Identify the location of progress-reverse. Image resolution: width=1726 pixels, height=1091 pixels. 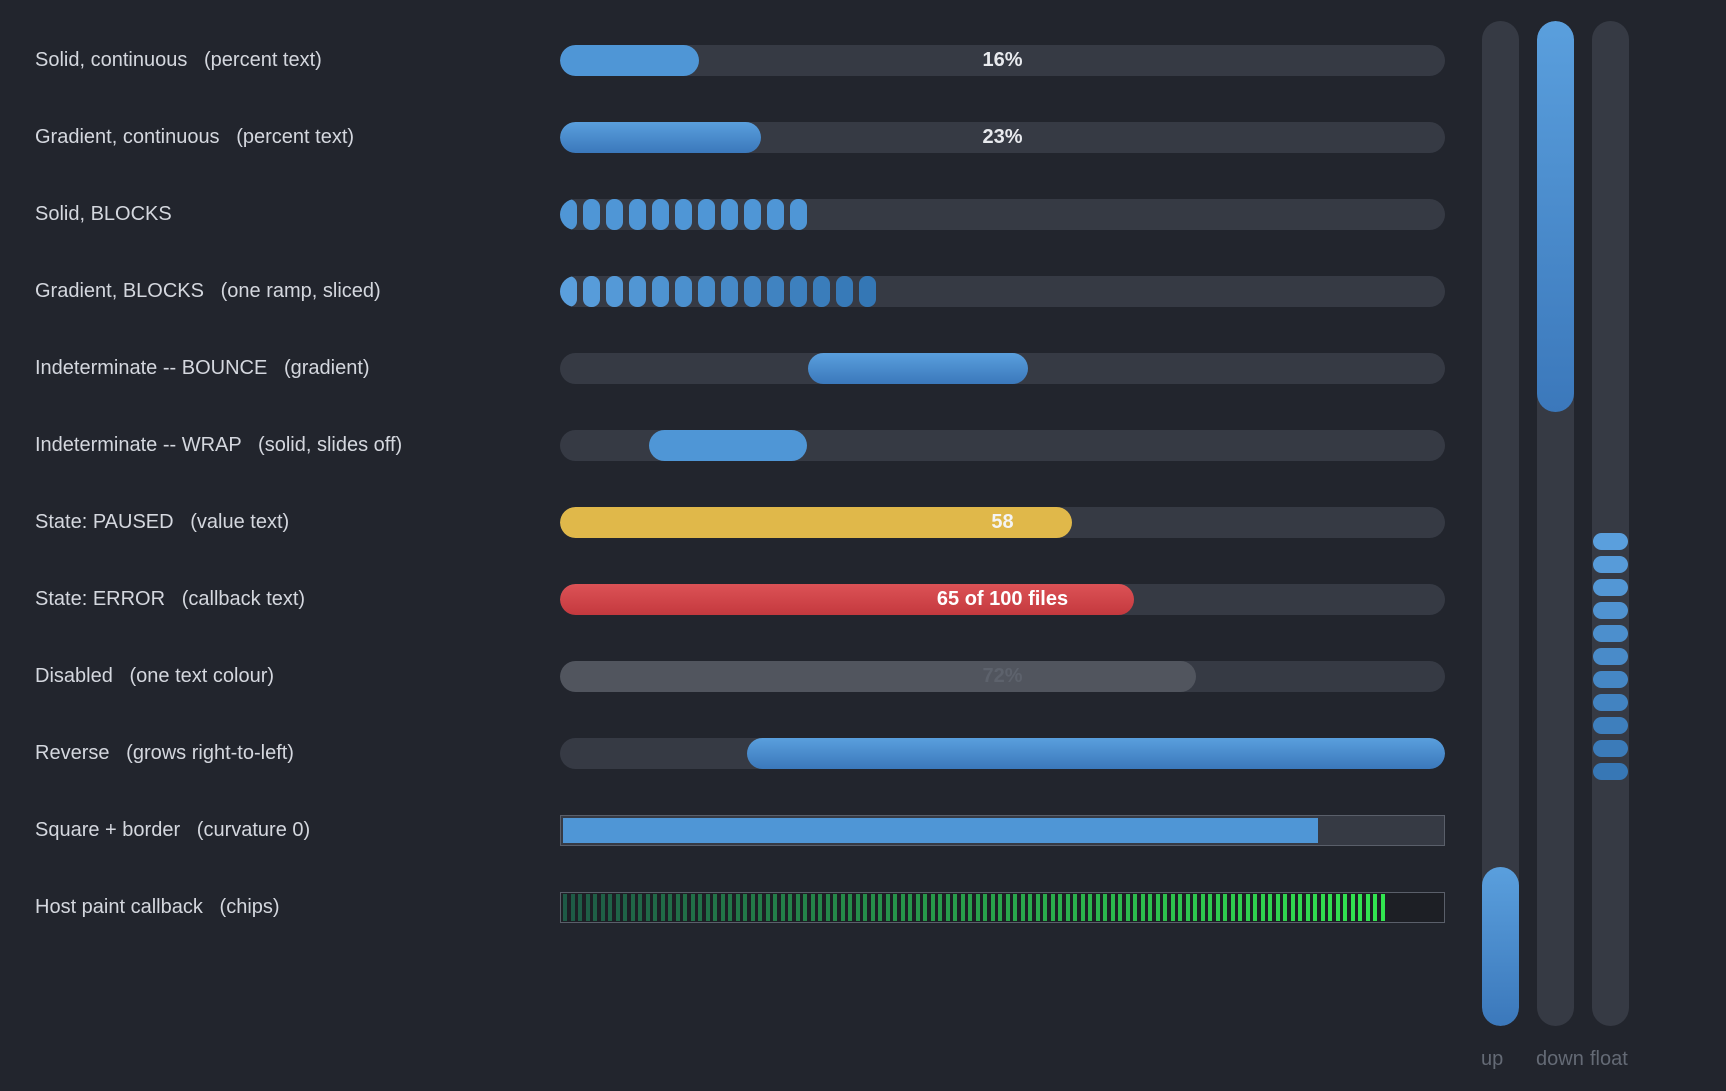
(1002, 753).